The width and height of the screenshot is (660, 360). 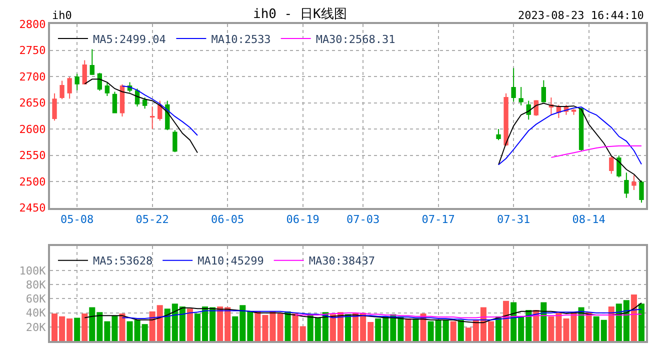 I want to click on y-tick-label: 2550, so click(x=32, y=155).